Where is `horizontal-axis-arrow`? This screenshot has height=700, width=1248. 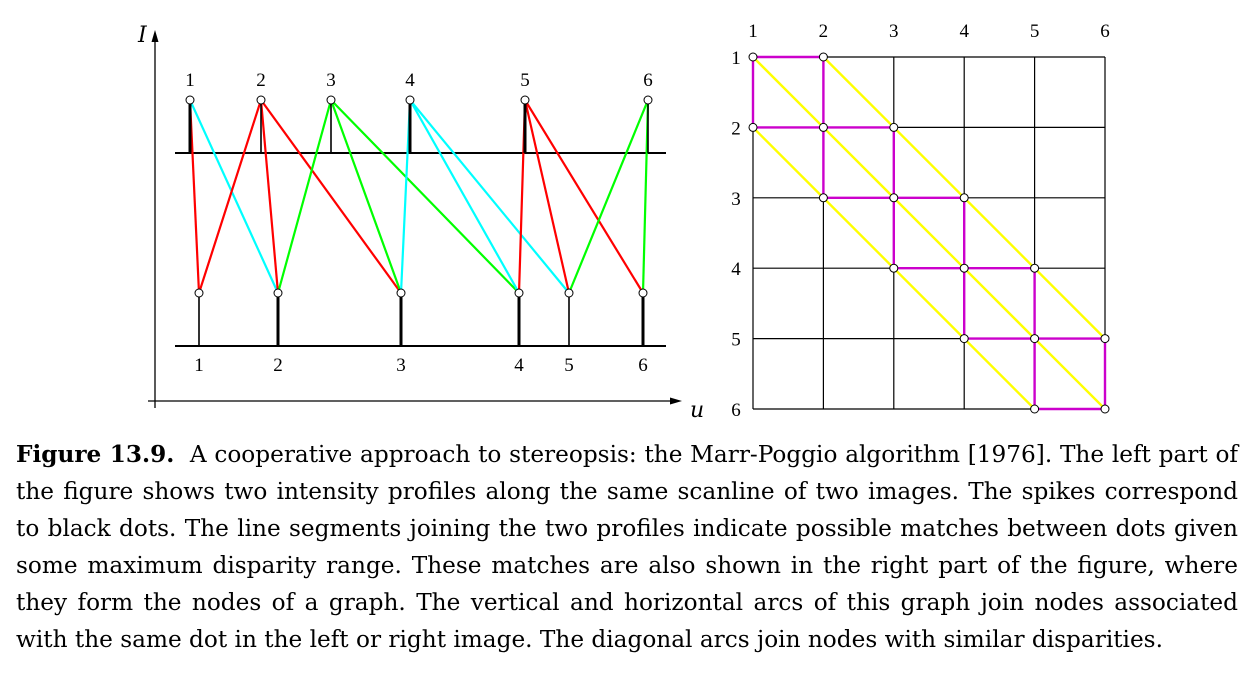 horizontal-axis-arrow is located at coordinates (676, 401).